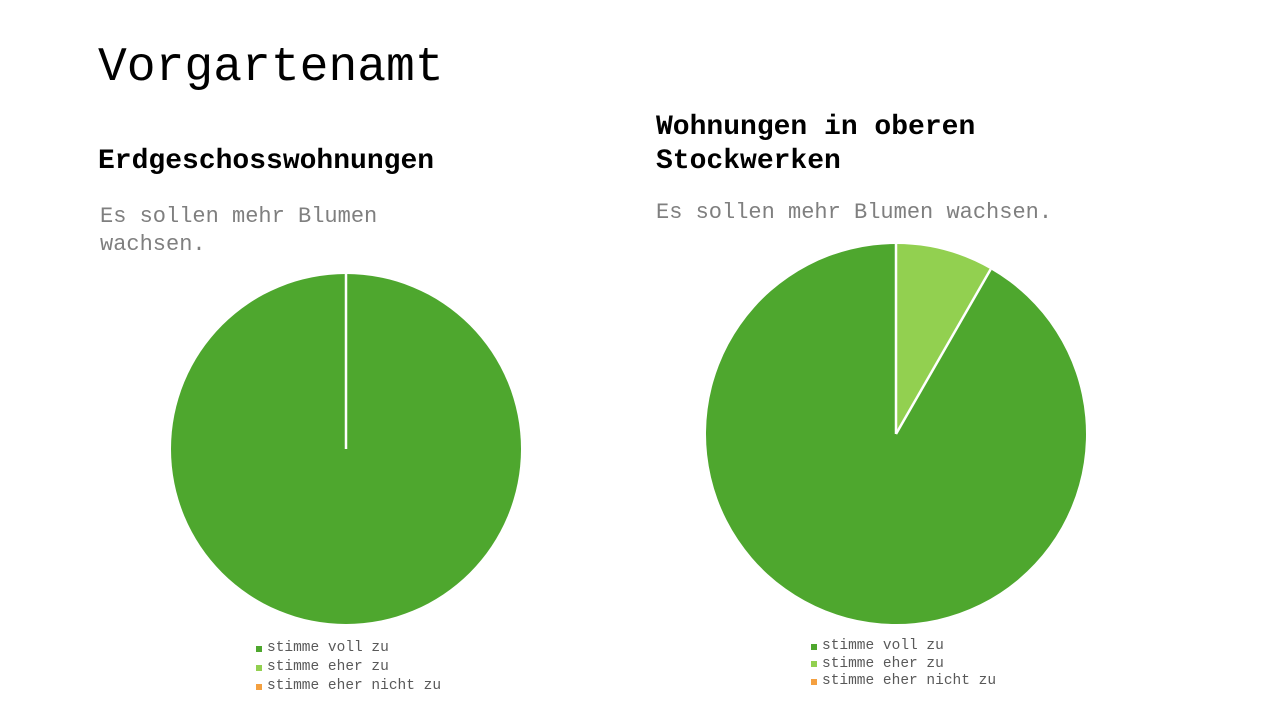 This screenshot has height=720, width=1280. What do you see at coordinates (271, 68) in the screenshot?
I see `slide-title: Vorgartenamt` at bounding box center [271, 68].